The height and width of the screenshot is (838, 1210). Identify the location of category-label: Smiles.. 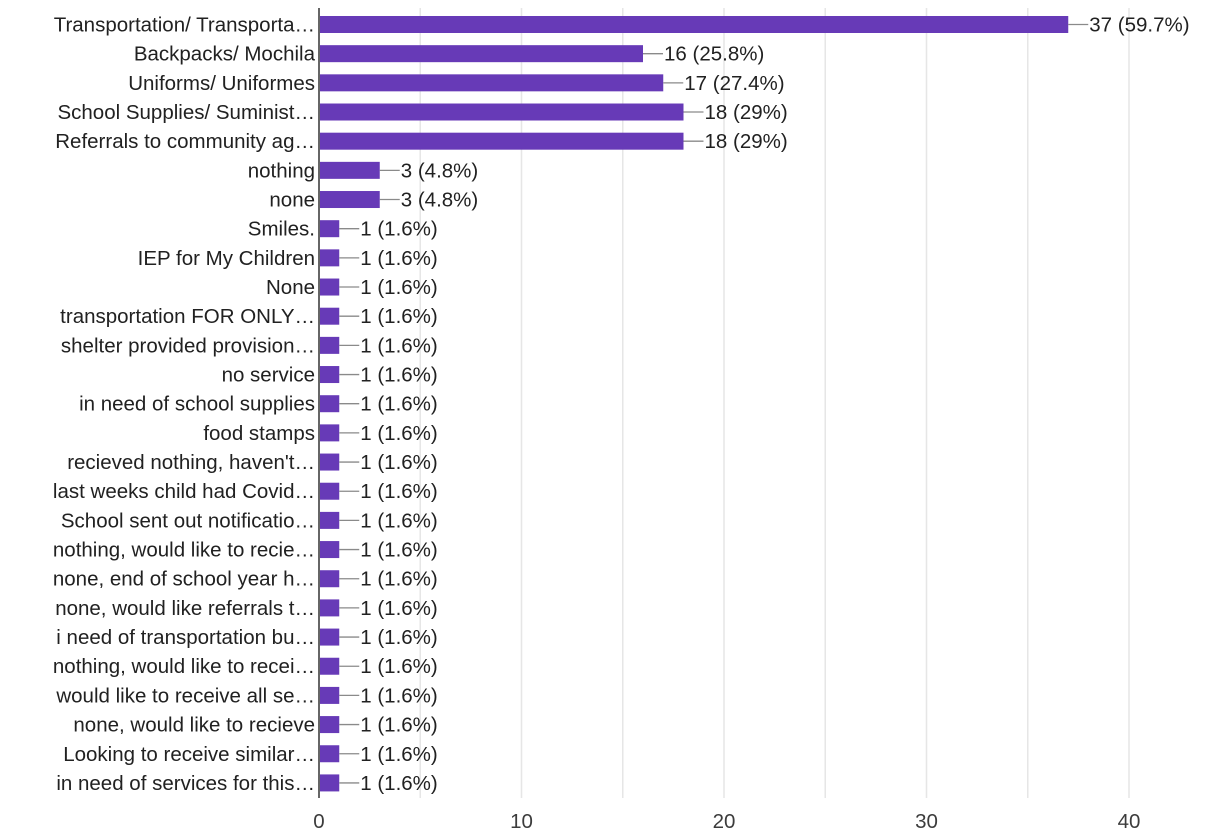
(281, 229).